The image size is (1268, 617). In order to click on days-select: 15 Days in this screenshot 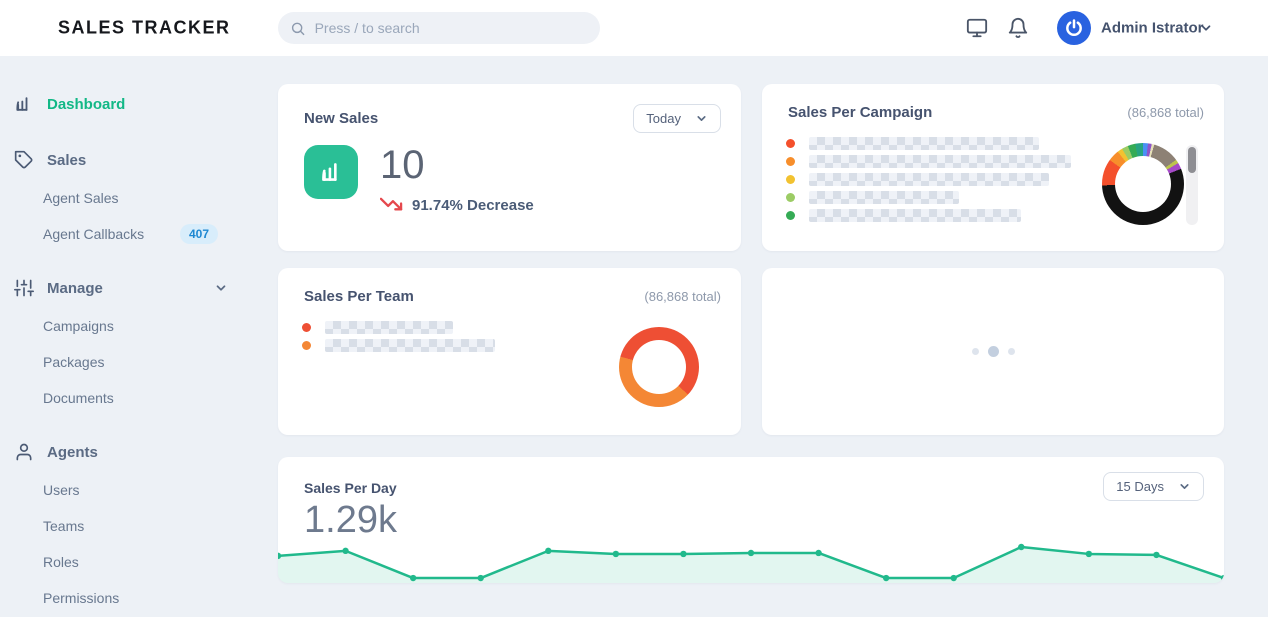, I will do `click(1153, 486)`.